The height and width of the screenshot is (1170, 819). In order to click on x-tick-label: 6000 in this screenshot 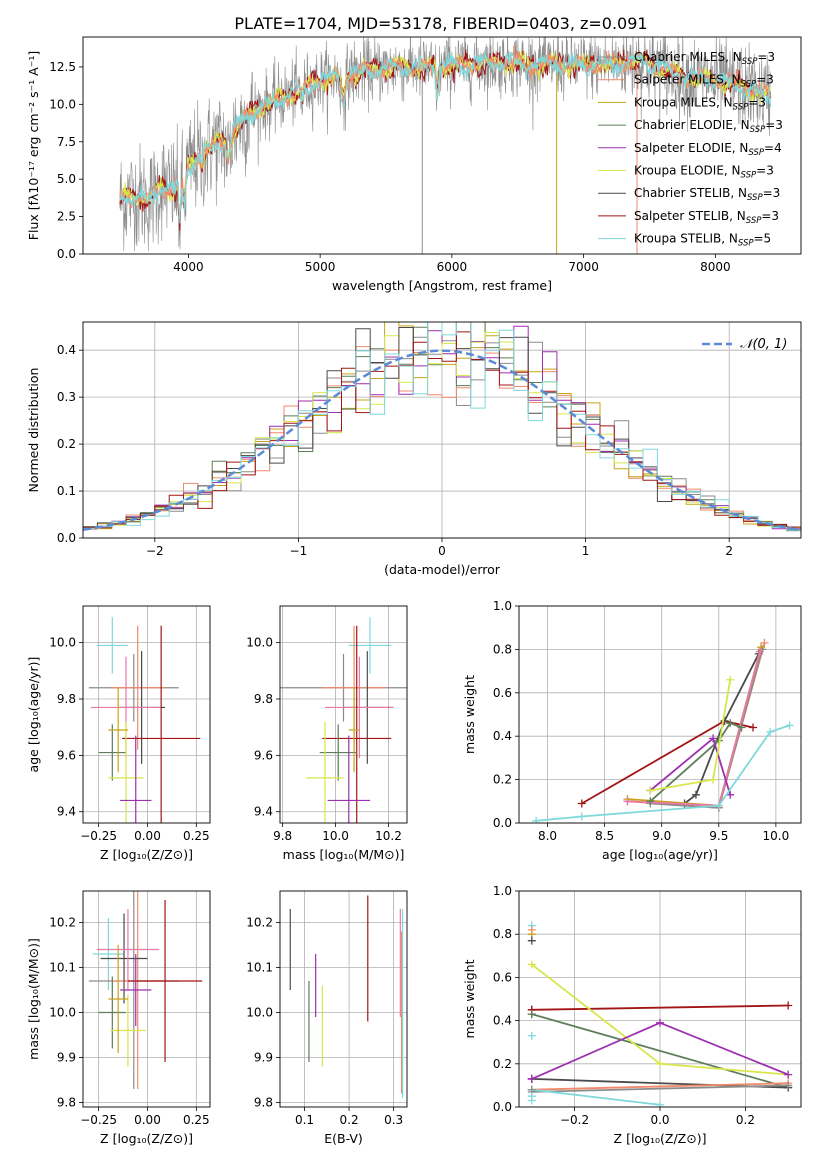, I will do `click(452, 267)`.